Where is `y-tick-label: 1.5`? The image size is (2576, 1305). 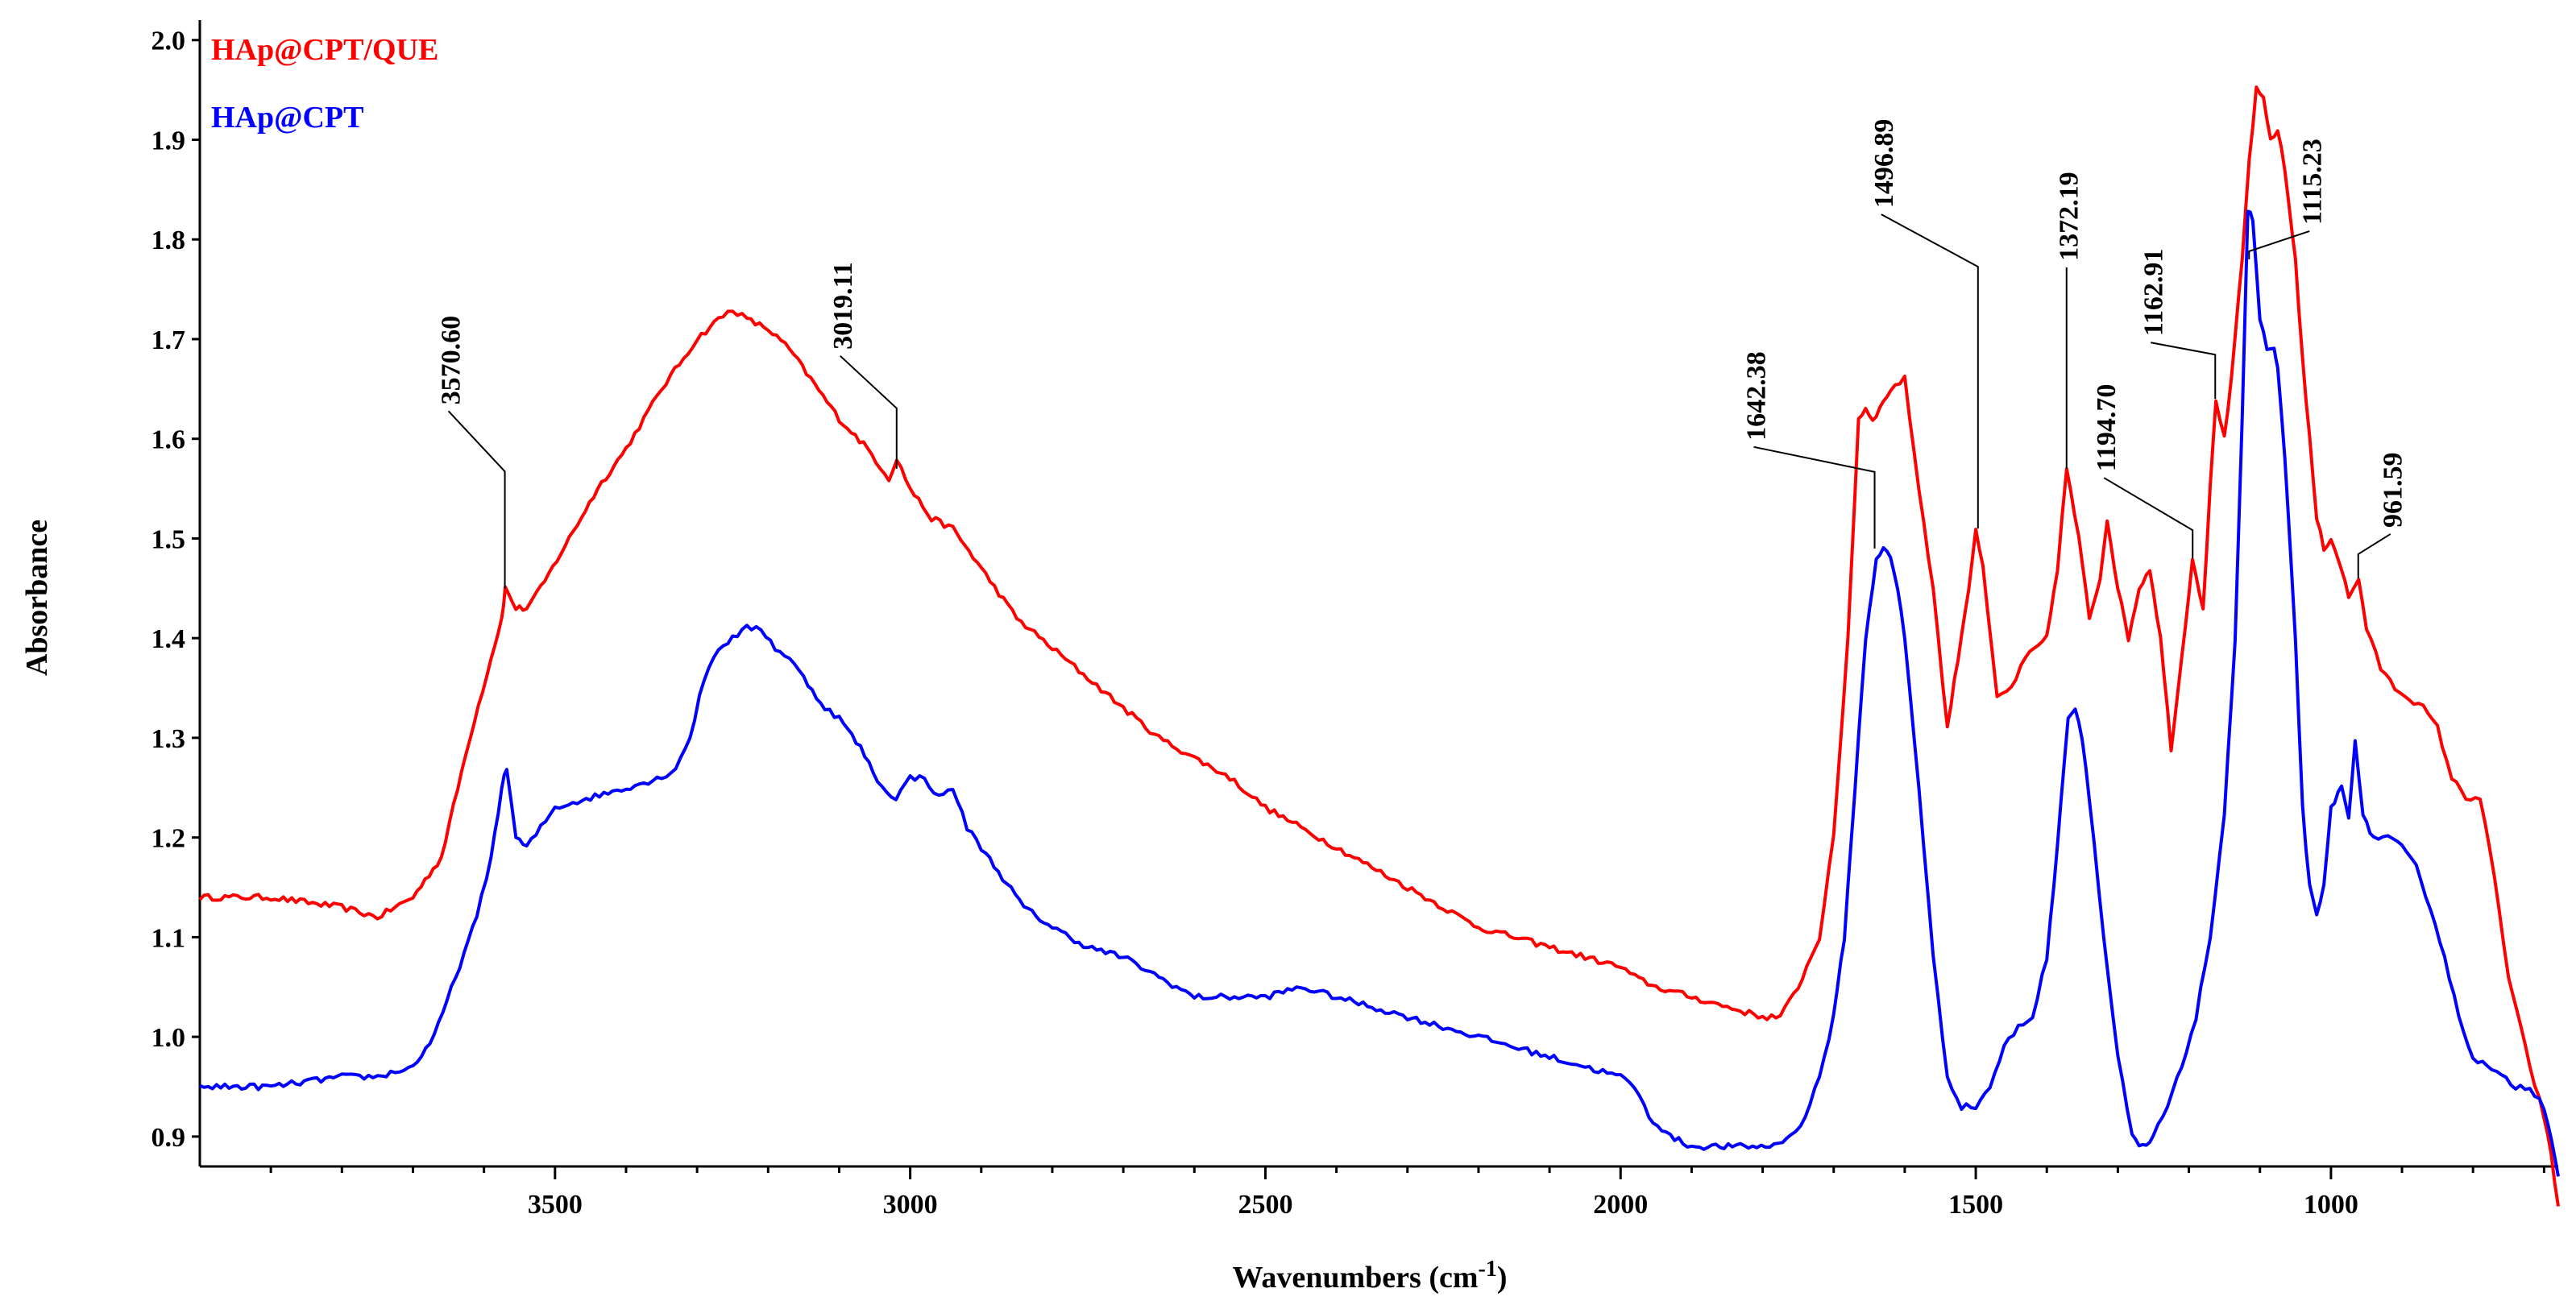 y-tick-label: 1.5 is located at coordinates (168, 539).